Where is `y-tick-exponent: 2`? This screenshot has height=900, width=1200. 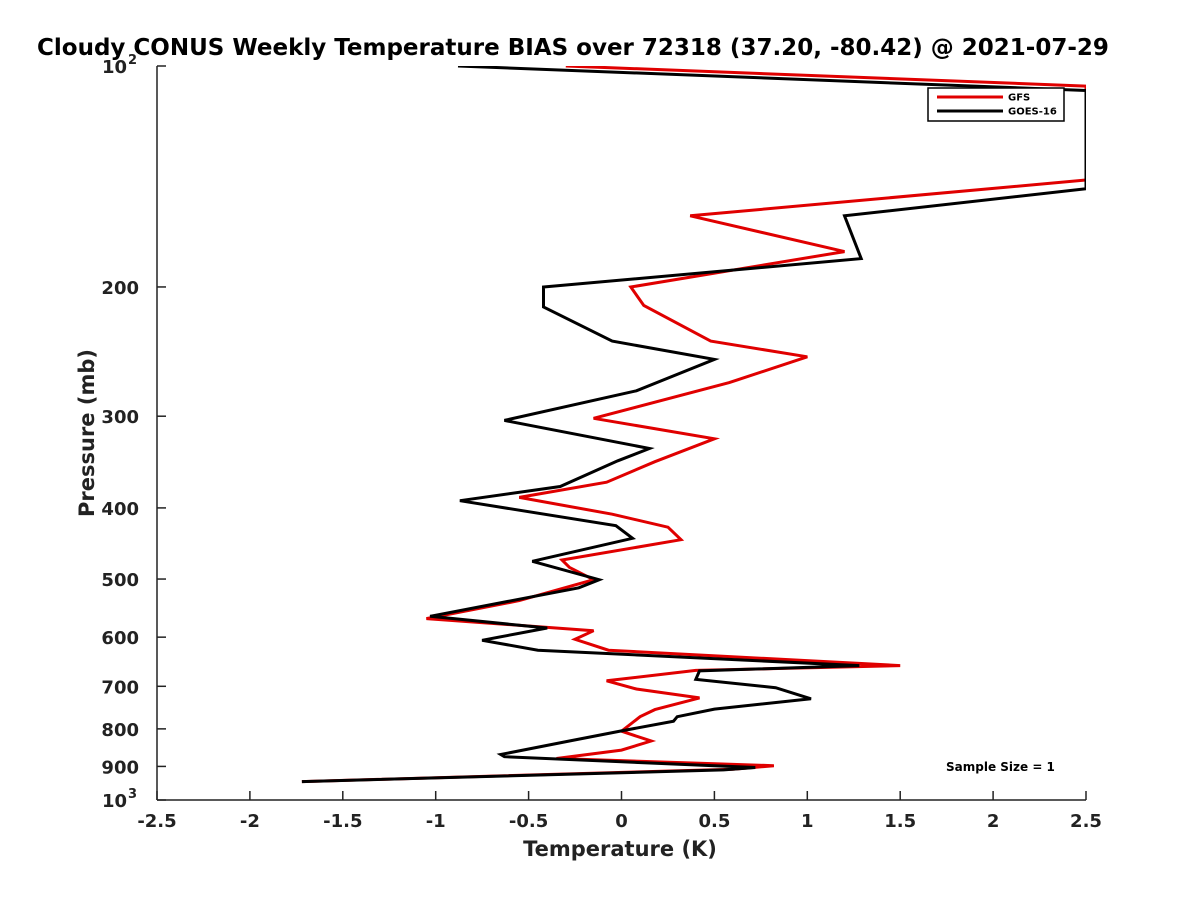 y-tick-exponent: 2 is located at coordinates (132, 60).